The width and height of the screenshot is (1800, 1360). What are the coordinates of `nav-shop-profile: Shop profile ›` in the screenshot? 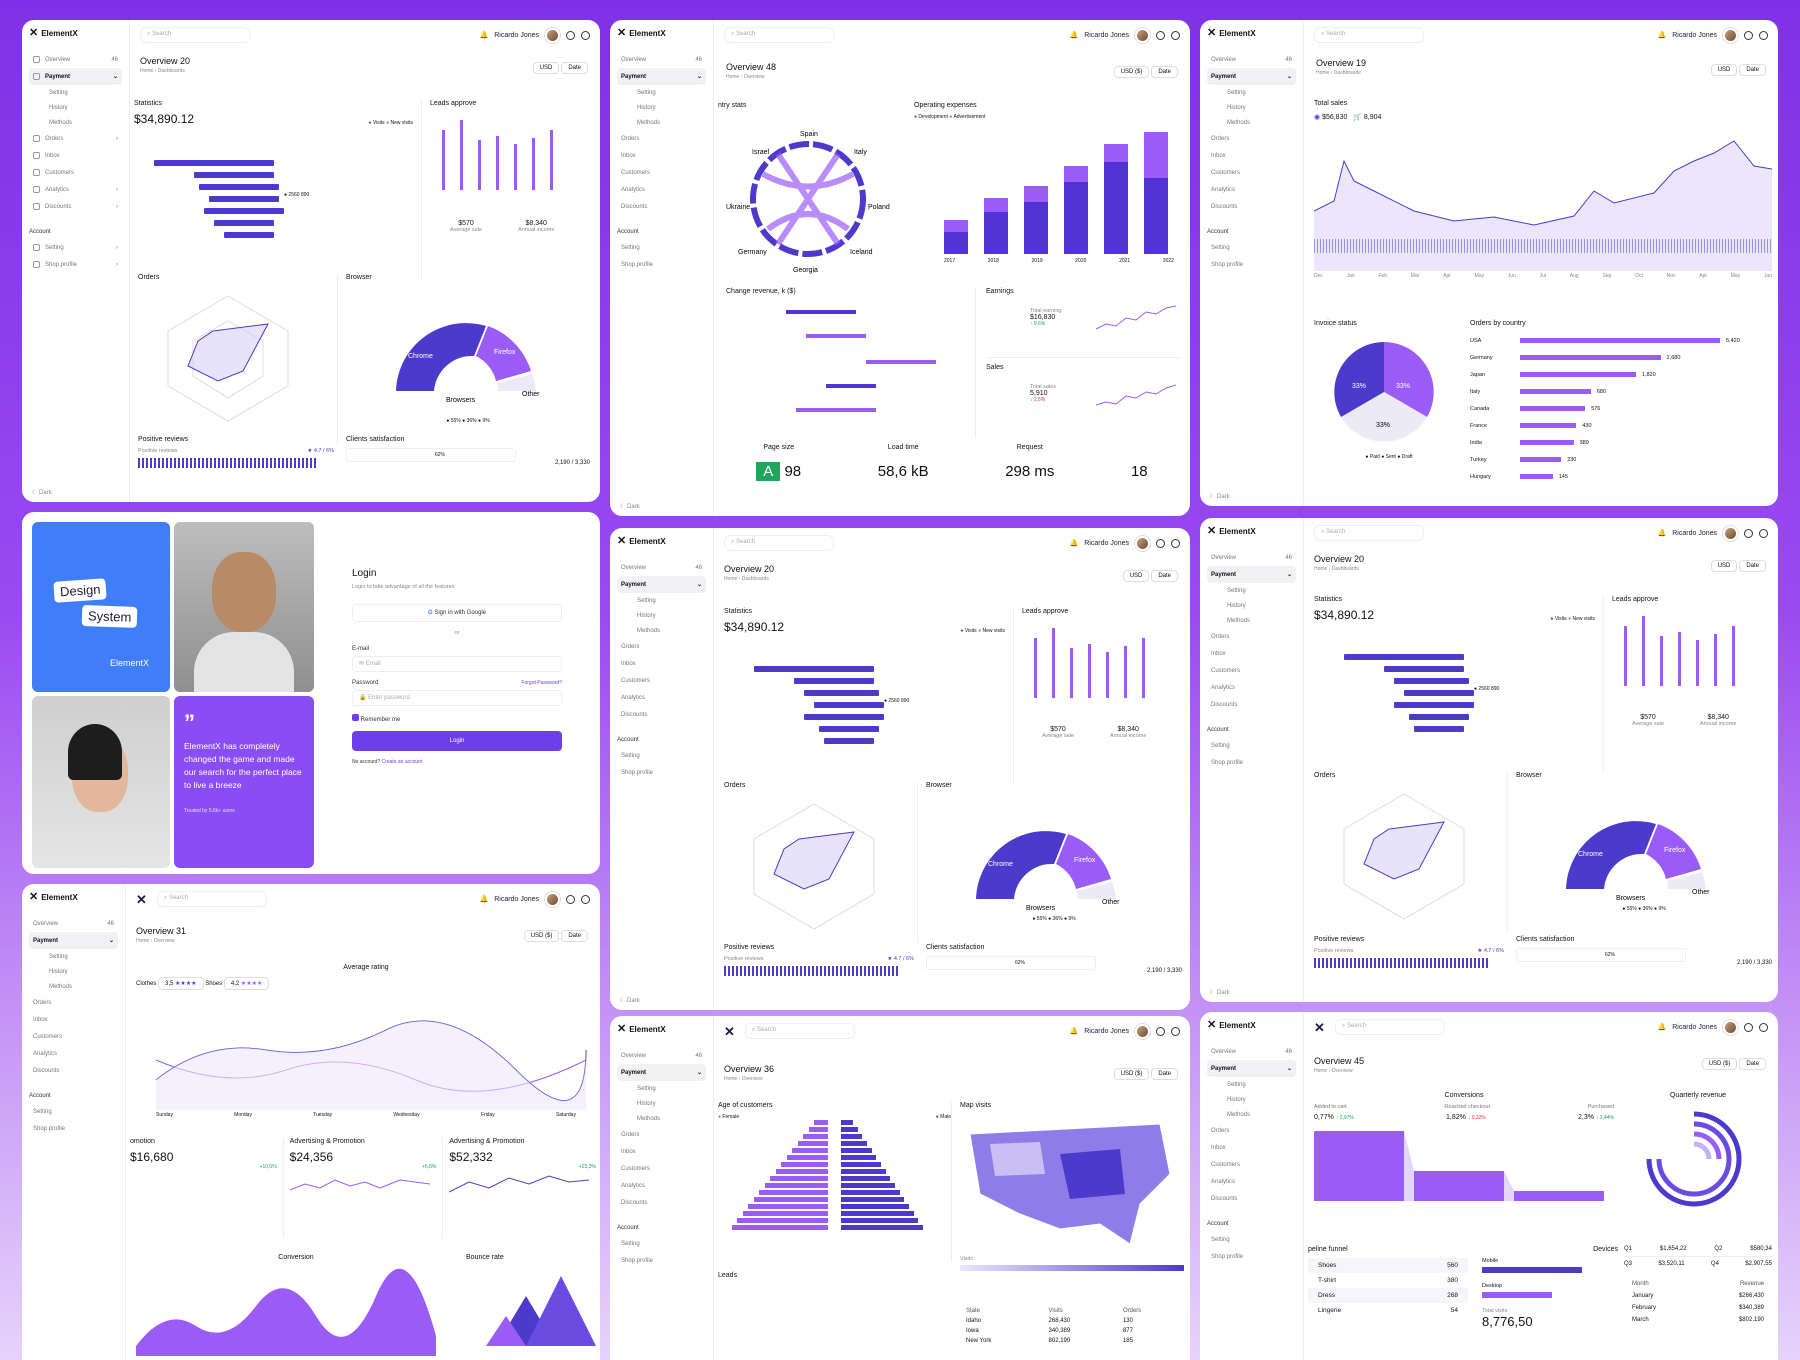 It's located at (75, 264).